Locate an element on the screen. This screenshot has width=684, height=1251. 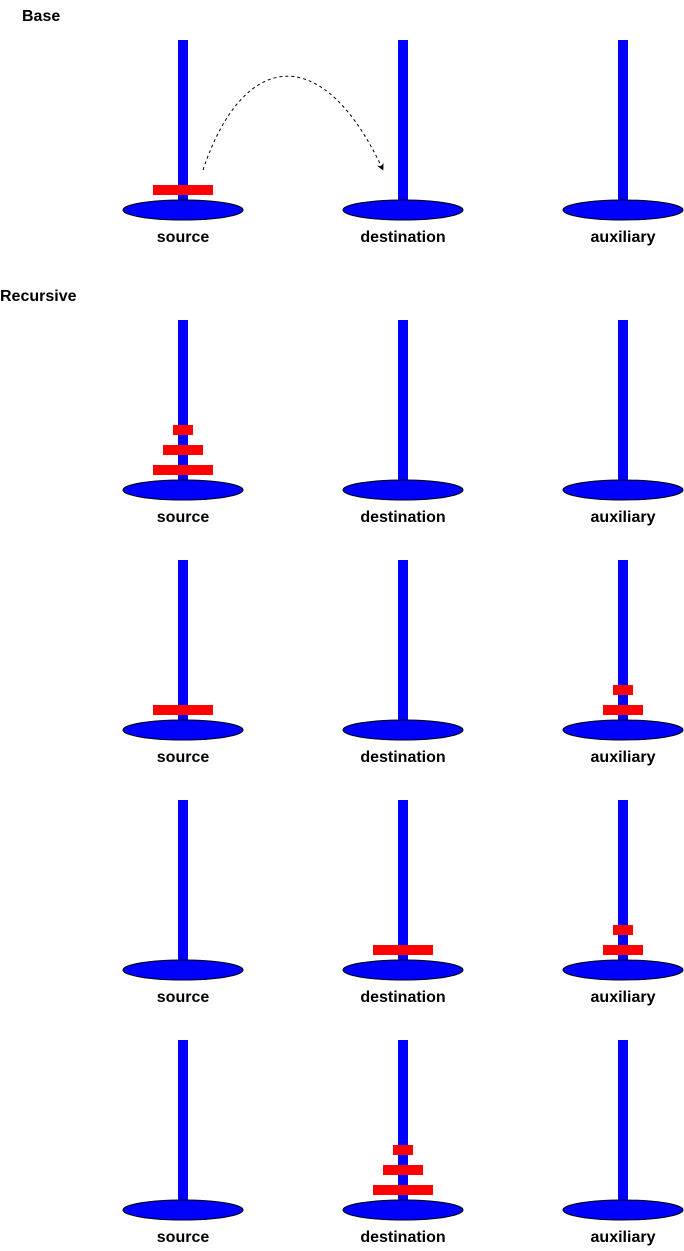
tower-diagram-5: source destination auxiliary is located at coordinates (403, 1143).